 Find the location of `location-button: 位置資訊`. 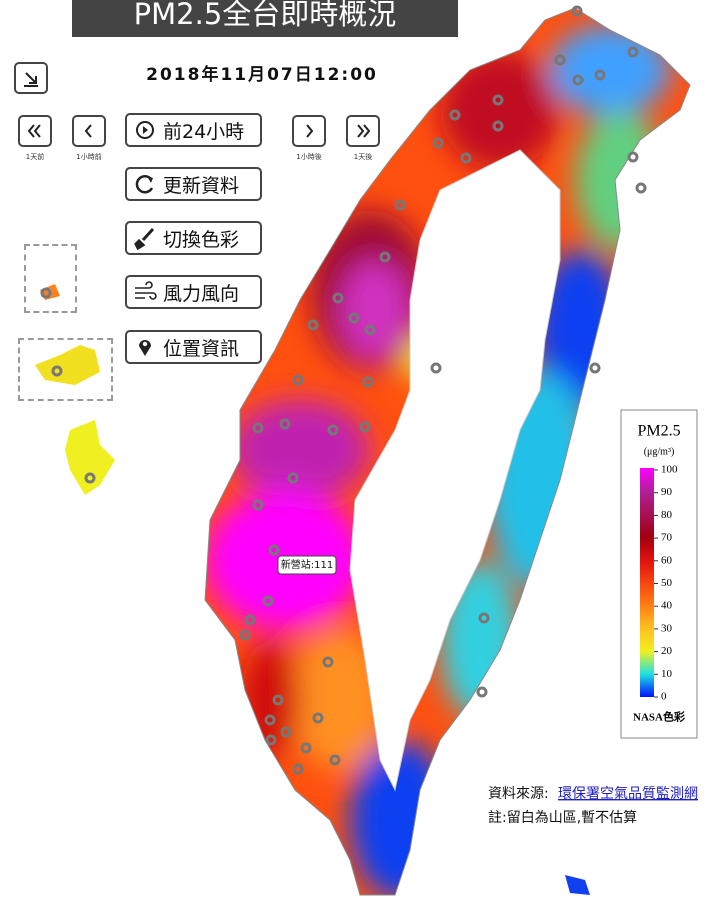

location-button: 位置資訊 is located at coordinates (193, 347).